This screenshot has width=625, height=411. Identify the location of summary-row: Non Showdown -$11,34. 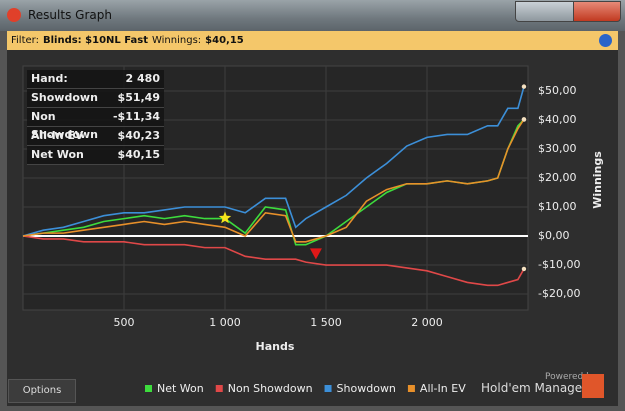
(95, 124).